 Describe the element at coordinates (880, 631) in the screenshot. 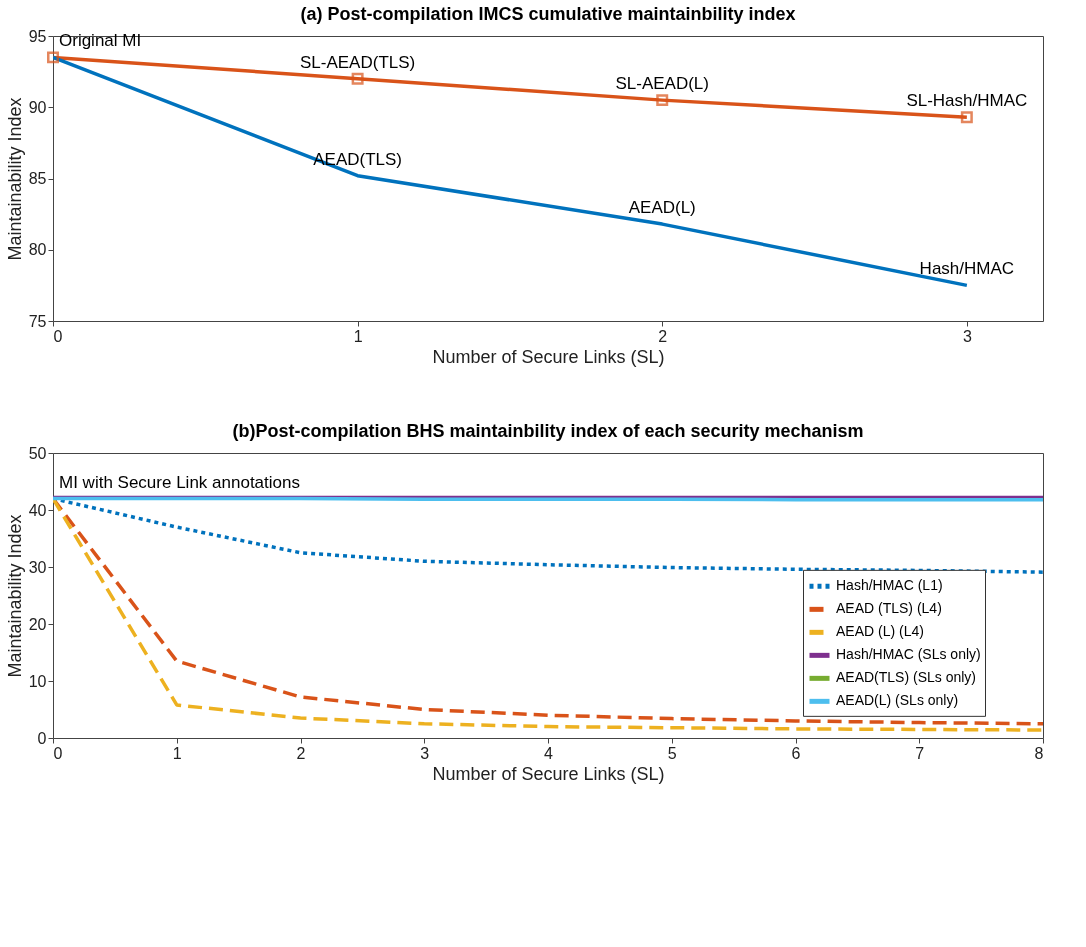

I see `legend-label: AEAD (L) (L4)` at that location.